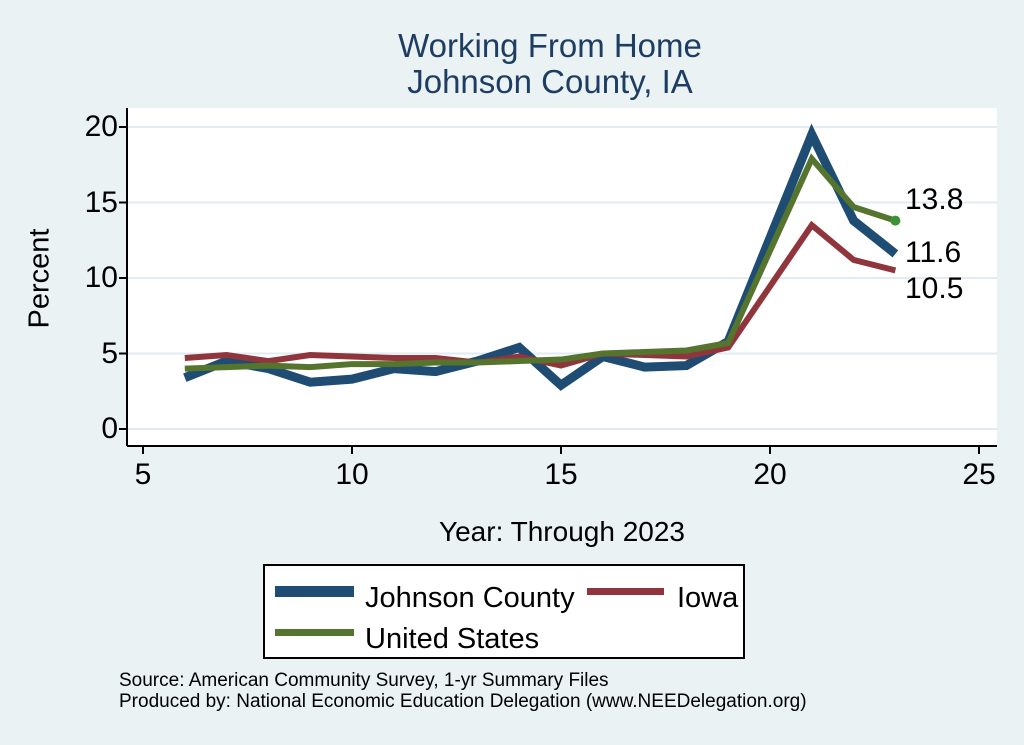 This screenshot has width=1024, height=745. I want to click on legend-label-iowa: Iowa, so click(708, 598).